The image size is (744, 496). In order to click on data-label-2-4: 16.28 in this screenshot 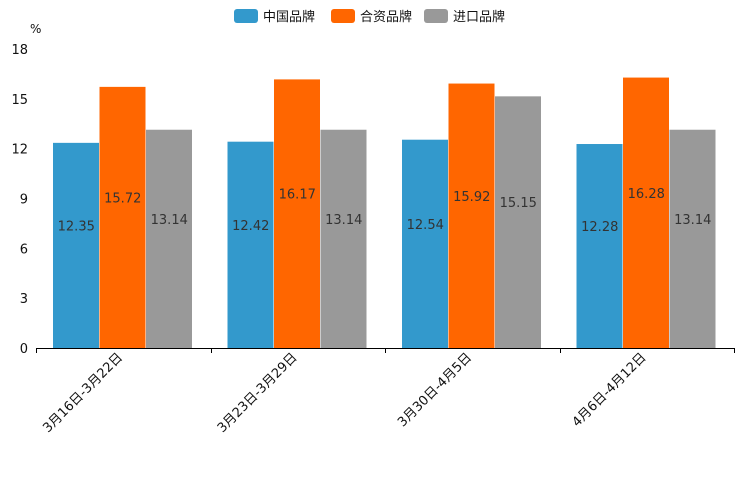, I will do `click(646, 194)`.